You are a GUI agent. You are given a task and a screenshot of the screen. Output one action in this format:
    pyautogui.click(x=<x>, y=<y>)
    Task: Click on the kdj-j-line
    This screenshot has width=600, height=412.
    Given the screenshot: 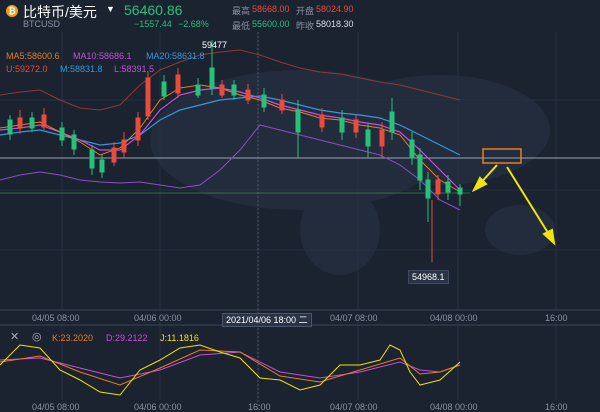 What is the action you would take?
    pyautogui.click(x=230, y=370)
    